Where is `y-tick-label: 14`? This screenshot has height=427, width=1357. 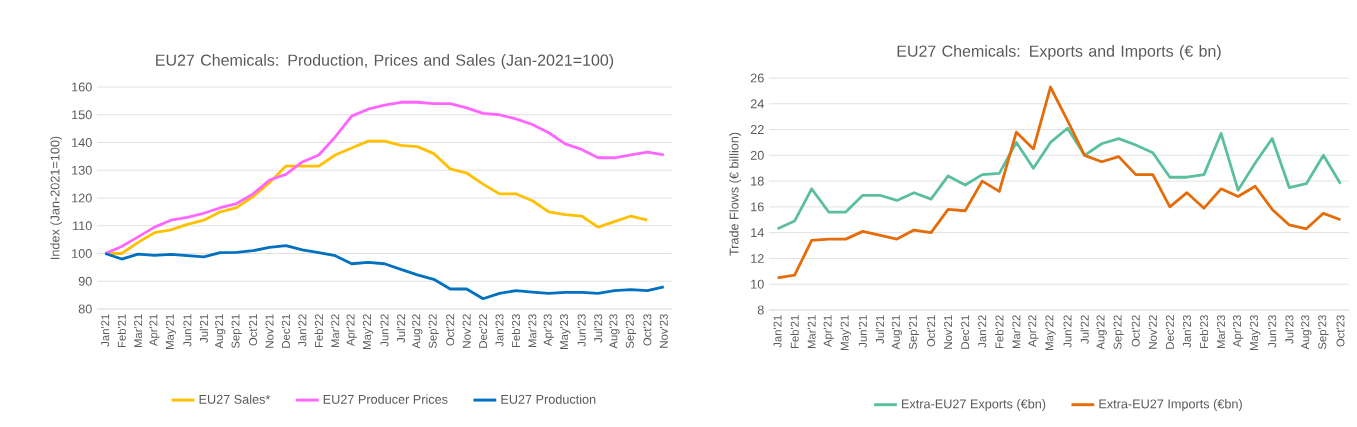 y-tick-label: 14 is located at coordinates (757, 233).